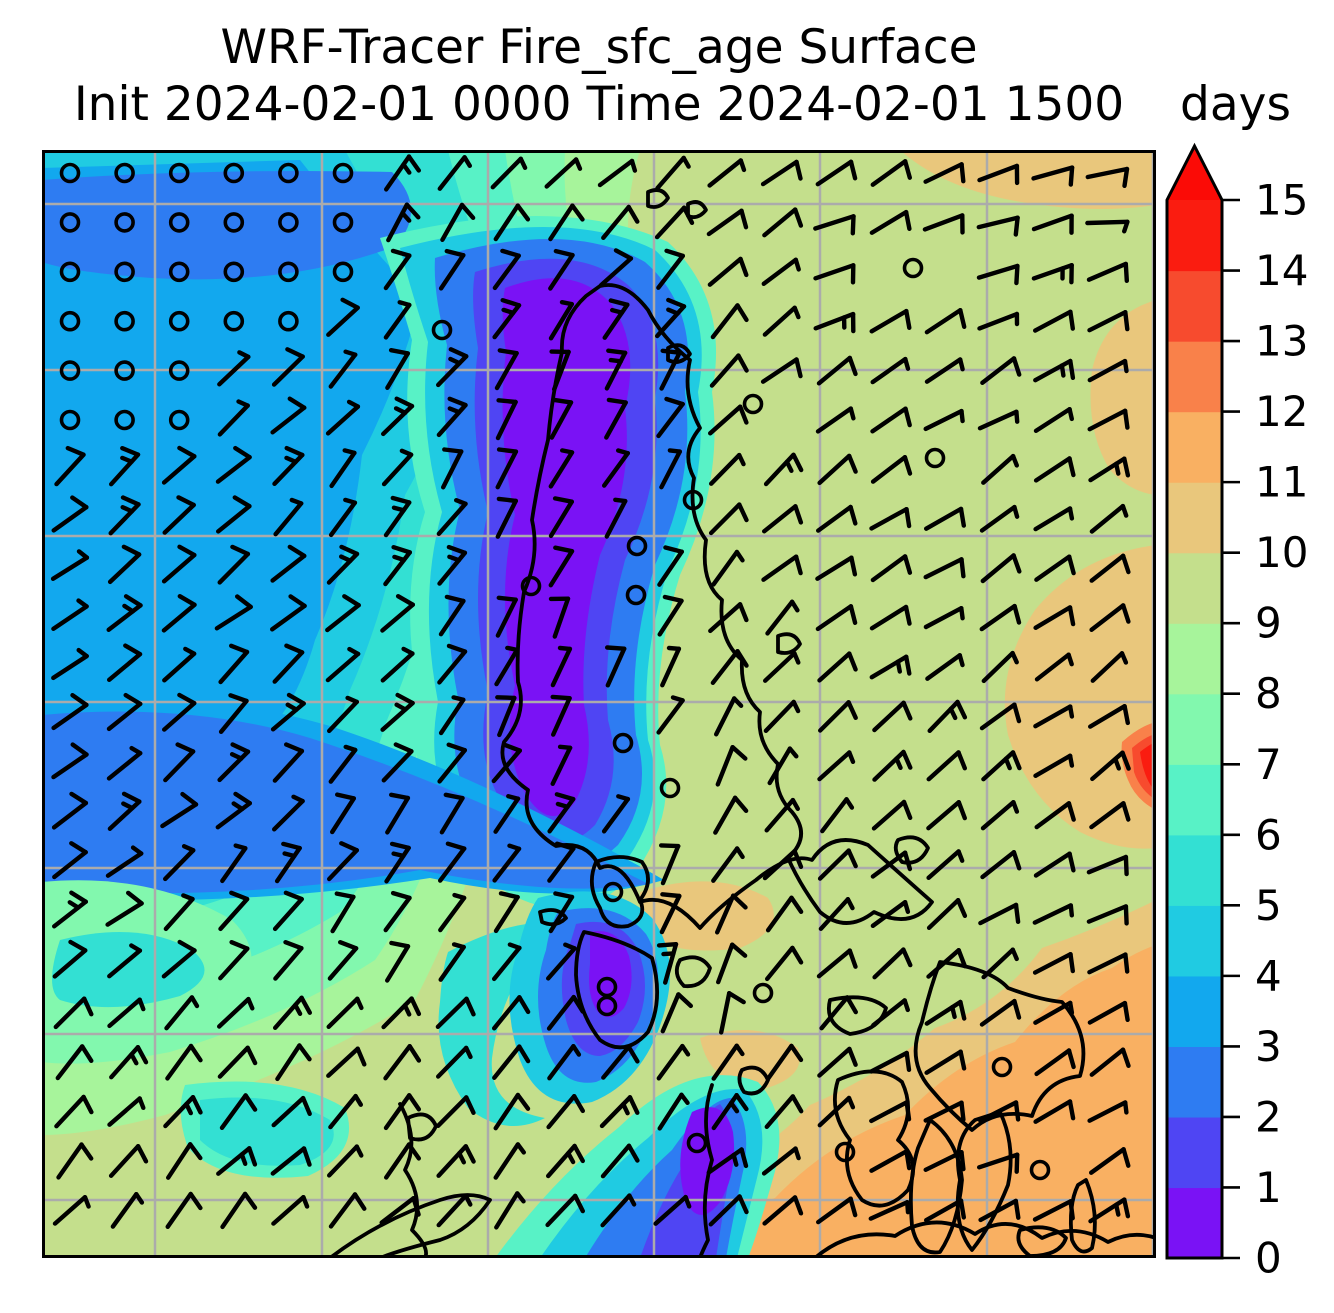 Image resolution: width=1334 pixels, height=1313 pixels. What do you see at coordinates (1268, 623) in the screenshot?
I see `colorbar-tick-label: 9` at bounding box center [1268, 623].